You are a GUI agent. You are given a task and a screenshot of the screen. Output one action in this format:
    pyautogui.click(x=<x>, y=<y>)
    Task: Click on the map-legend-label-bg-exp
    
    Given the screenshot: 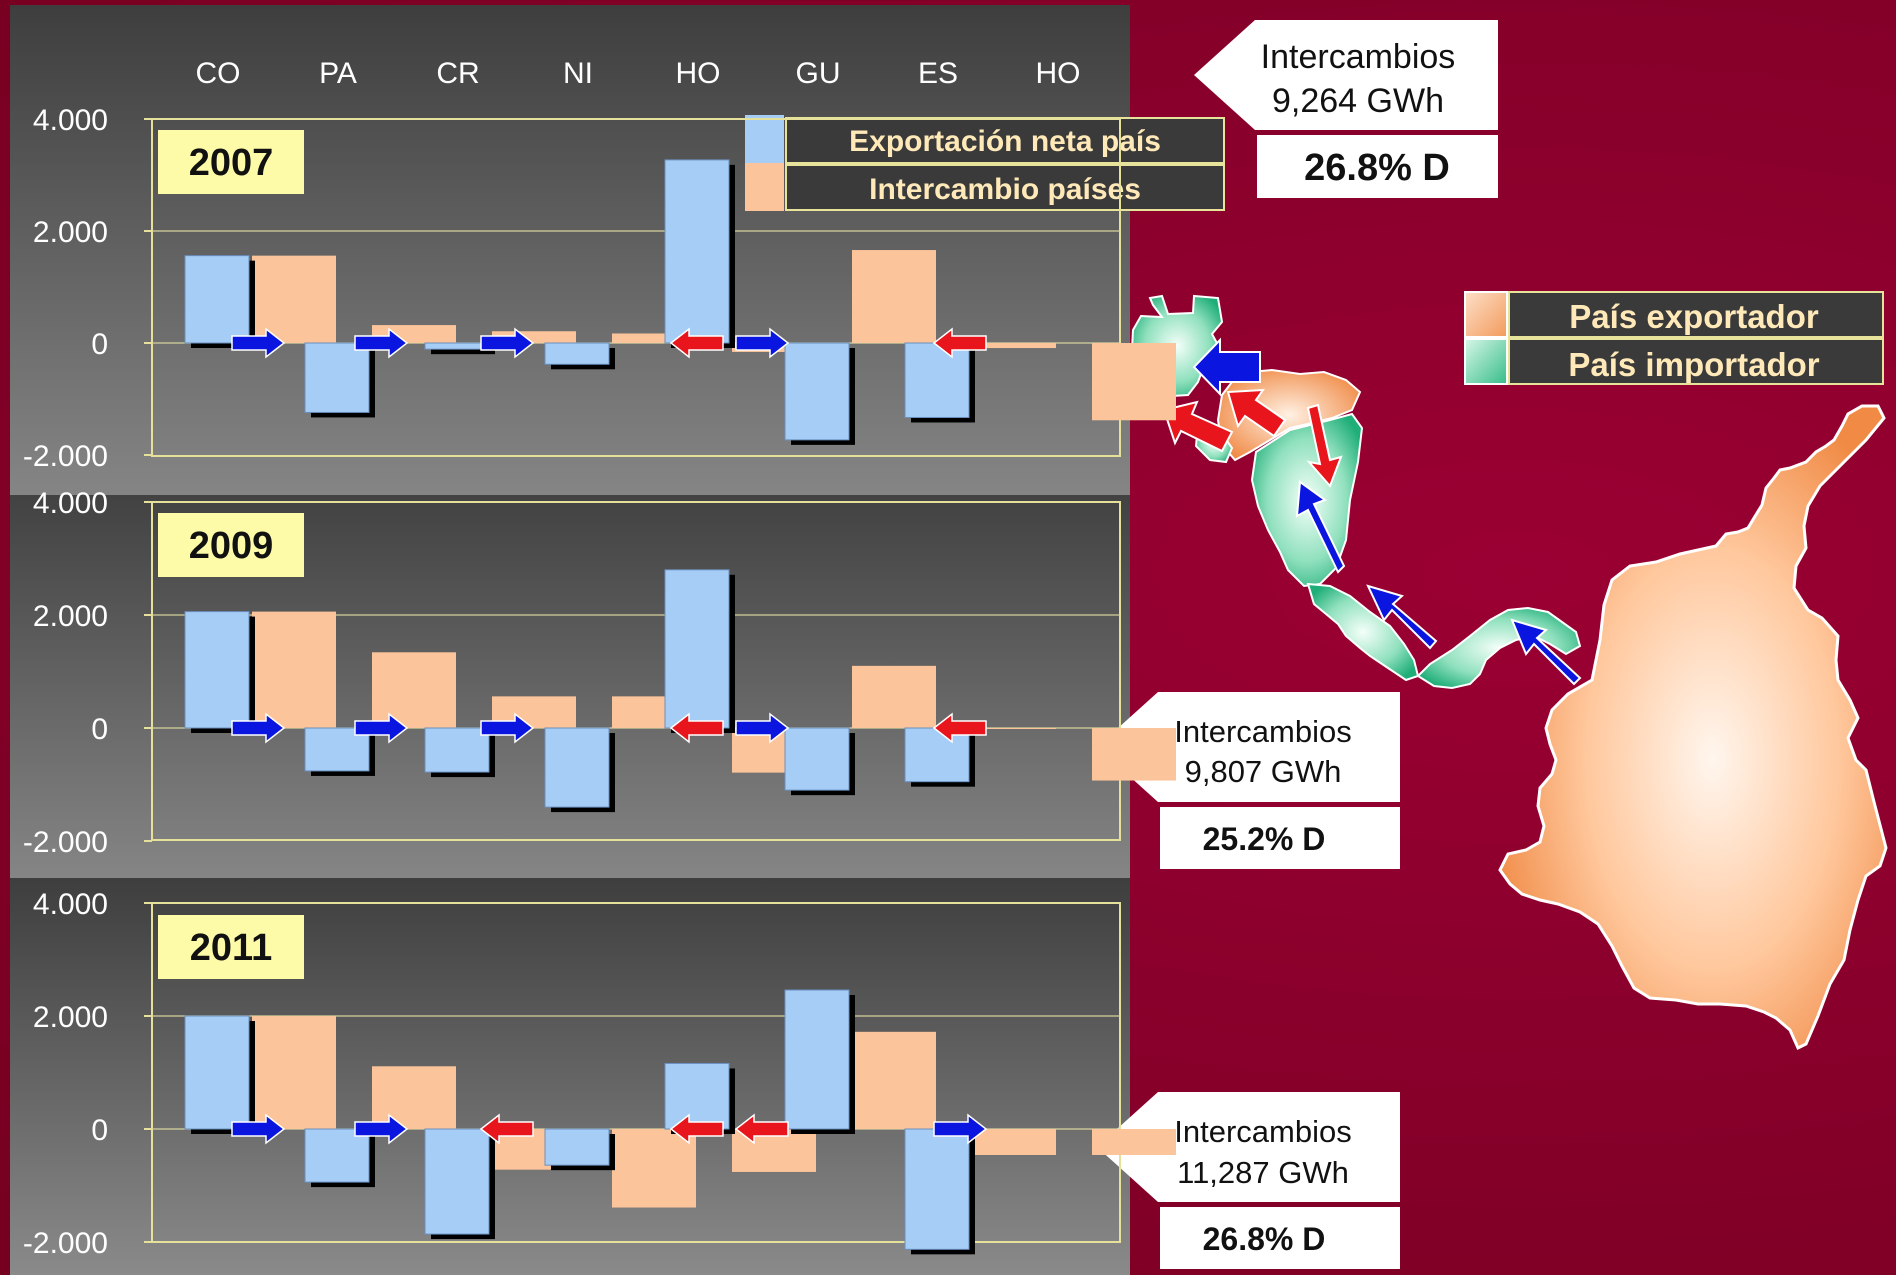 What is the action you would take?
    pyautogui.click(x=1696, y=314)
    